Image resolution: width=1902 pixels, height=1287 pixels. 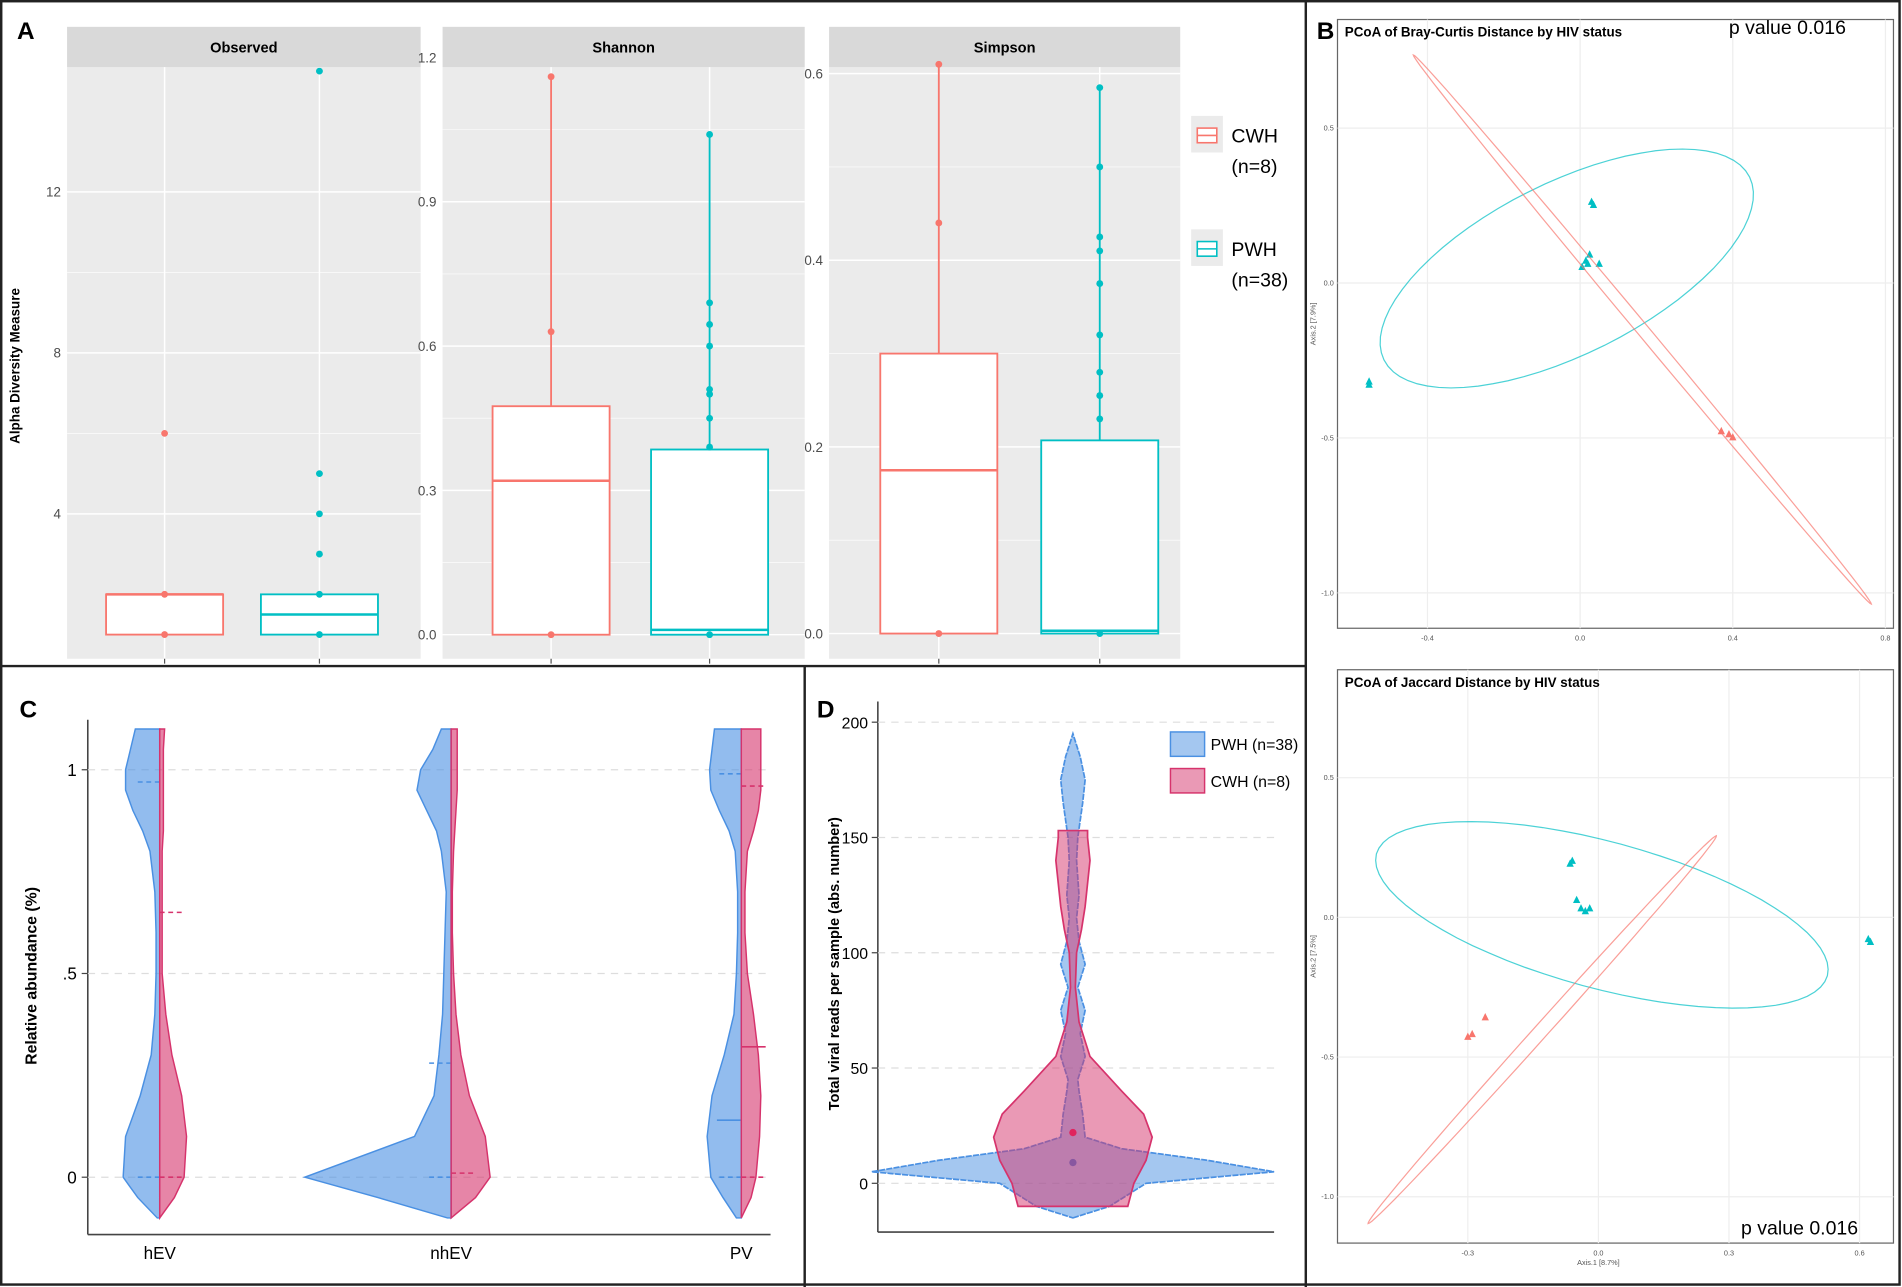 I want to click on facet-background, so click(x=244, y=363).